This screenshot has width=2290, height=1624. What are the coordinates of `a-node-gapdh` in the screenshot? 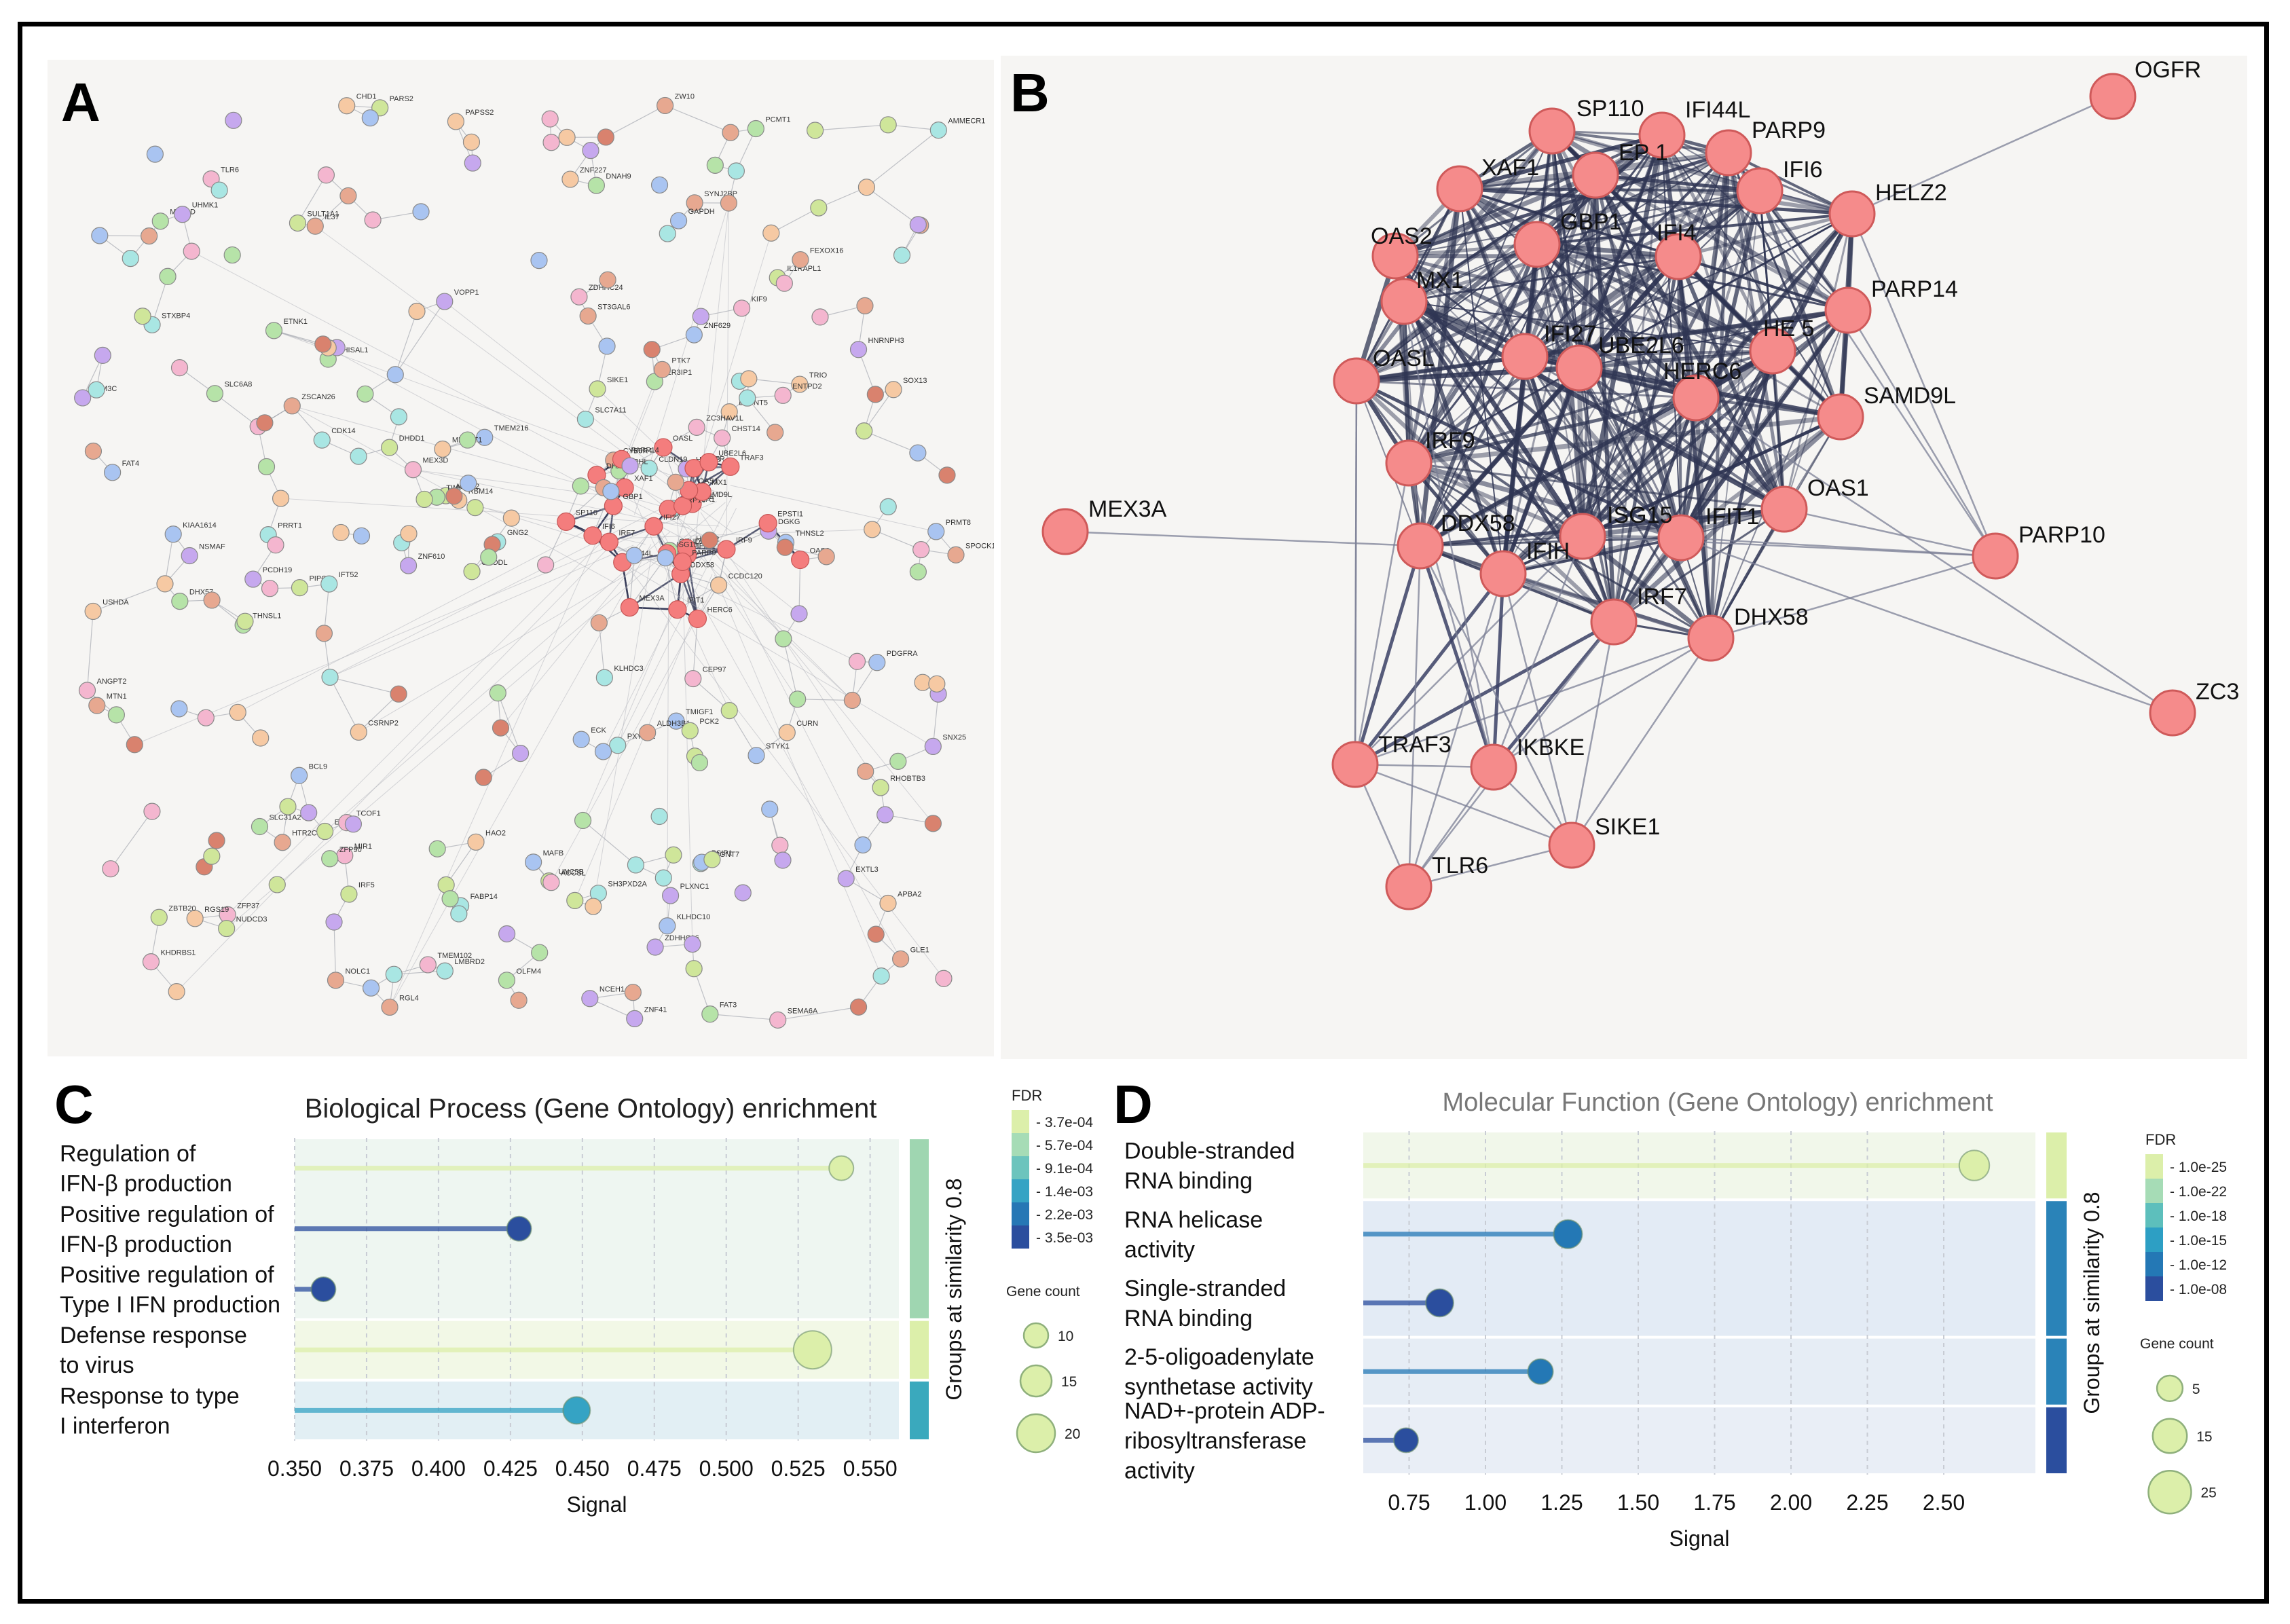 It's located at (679, 220).